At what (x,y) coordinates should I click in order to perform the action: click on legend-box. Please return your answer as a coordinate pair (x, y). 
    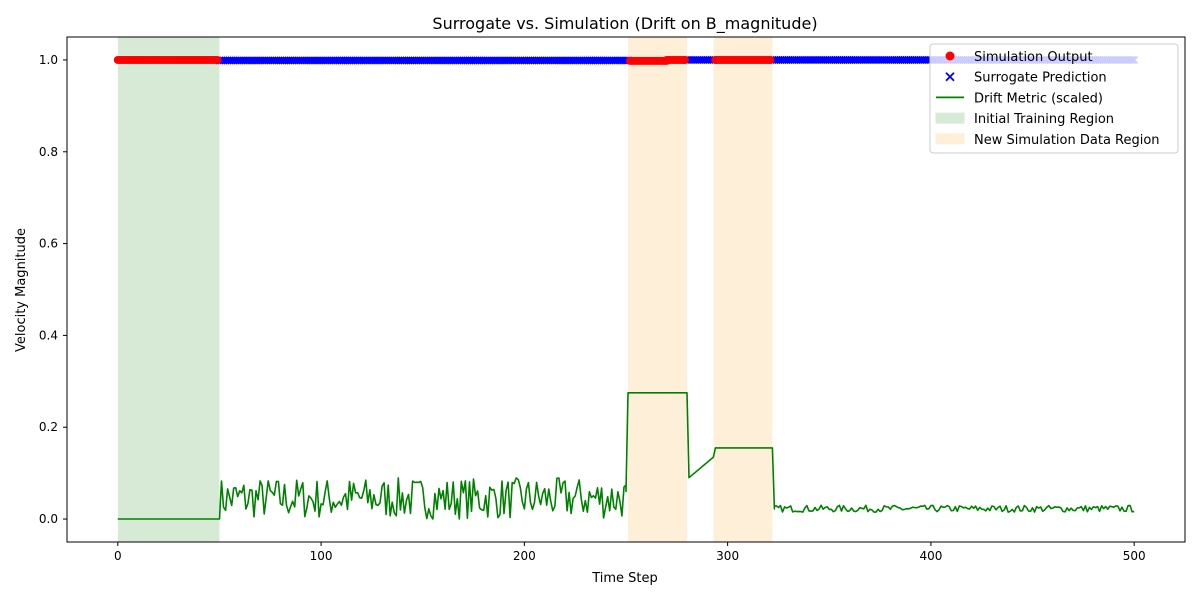
    Looking at the image, I should click on (1054, 98).